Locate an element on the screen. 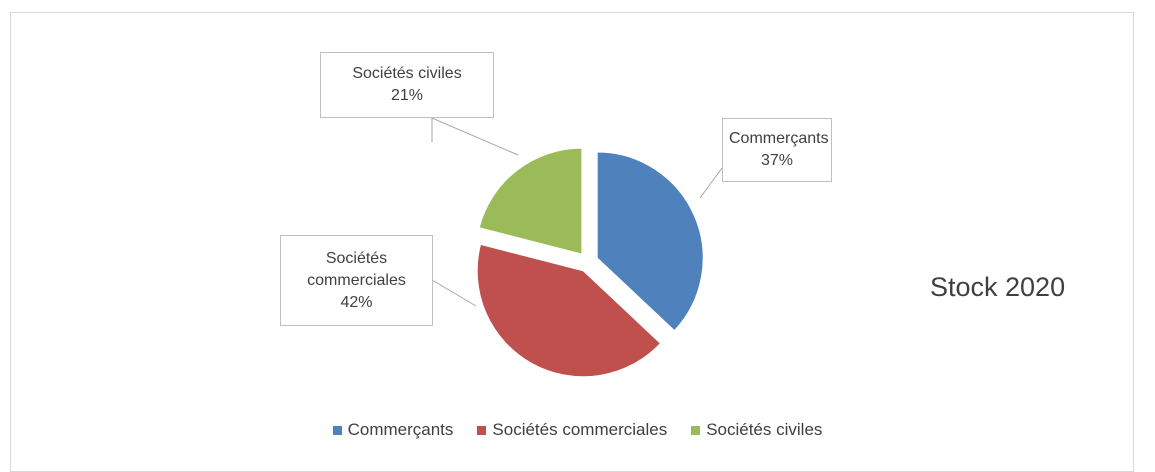  data-label: Sociétés commerciales 42% is located at coordinates (356, 280).